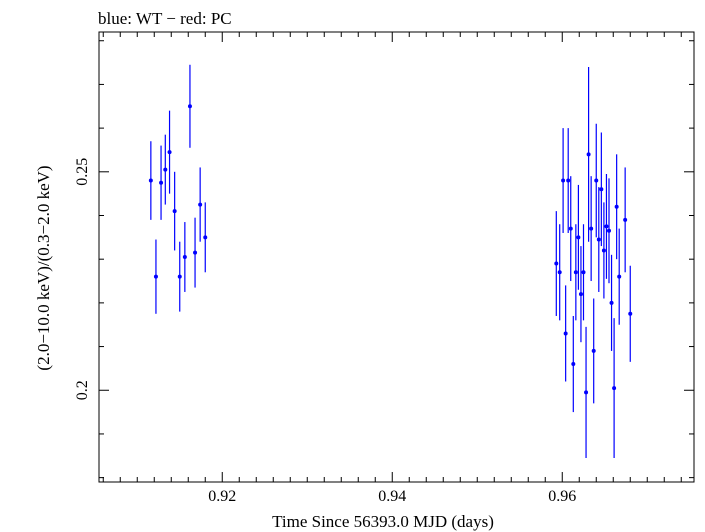 Image resolution: width=705 pixels, height=532 pixels. I want to click on y-tick-label: 0.25, so click(82, 172).